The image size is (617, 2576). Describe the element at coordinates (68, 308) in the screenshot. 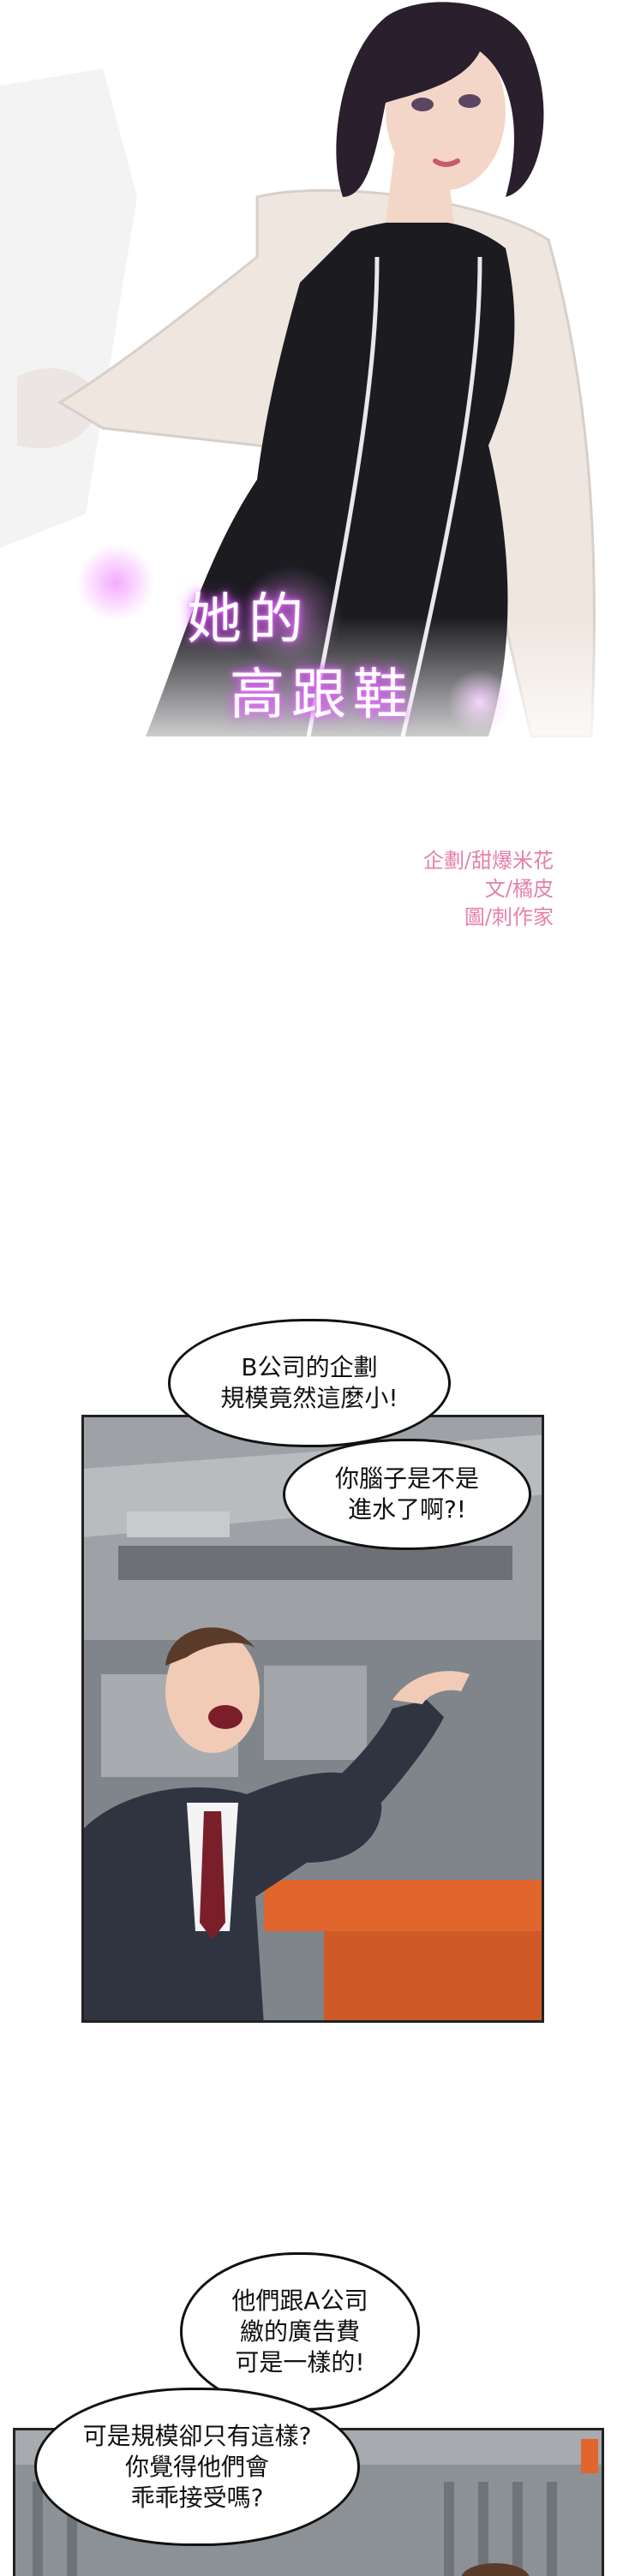

I see `man-arm` at that location.